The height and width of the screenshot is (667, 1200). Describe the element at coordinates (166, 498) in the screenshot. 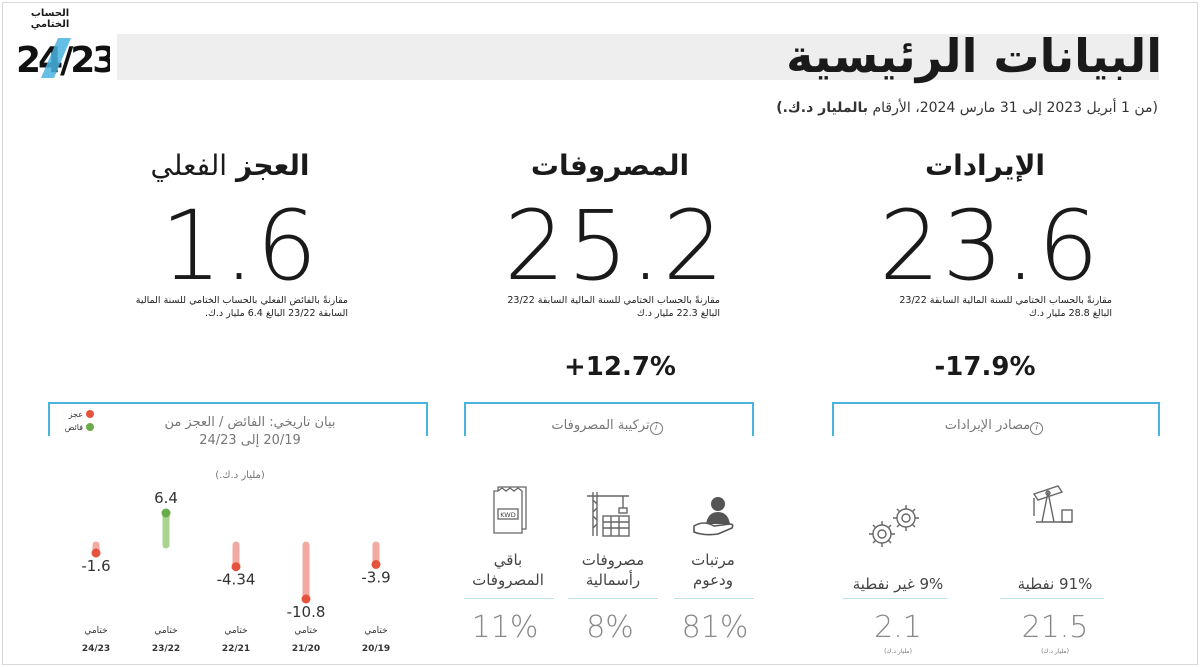

I see `history-value-label: 6.4` at that location.